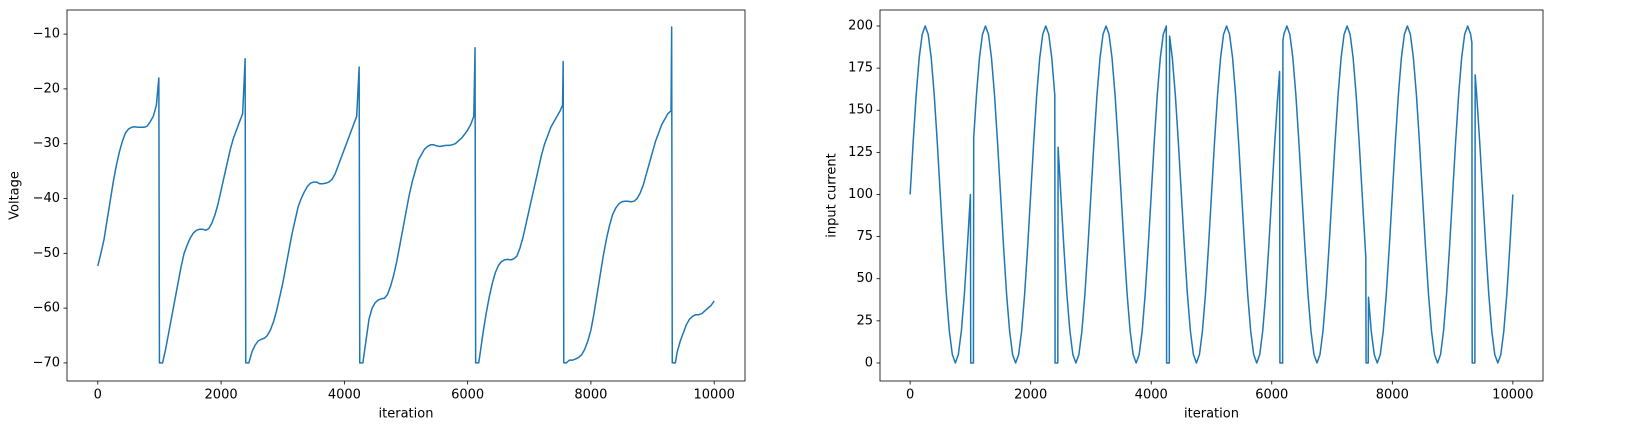  I want to click on y-tick-label: 200, so click(860, 26).